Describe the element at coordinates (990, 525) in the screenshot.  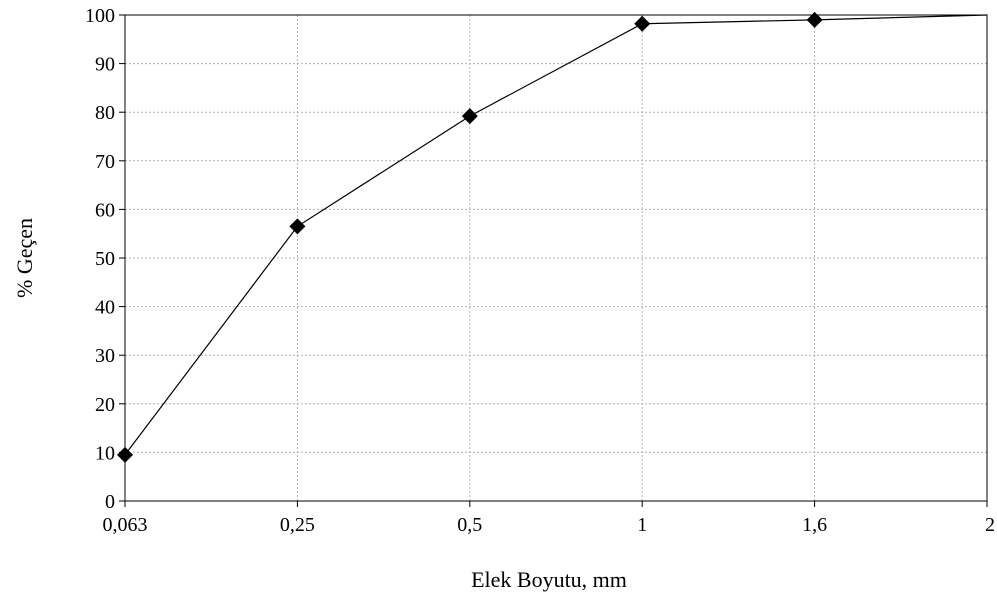
I see `x-tick-label: 2` at that location.